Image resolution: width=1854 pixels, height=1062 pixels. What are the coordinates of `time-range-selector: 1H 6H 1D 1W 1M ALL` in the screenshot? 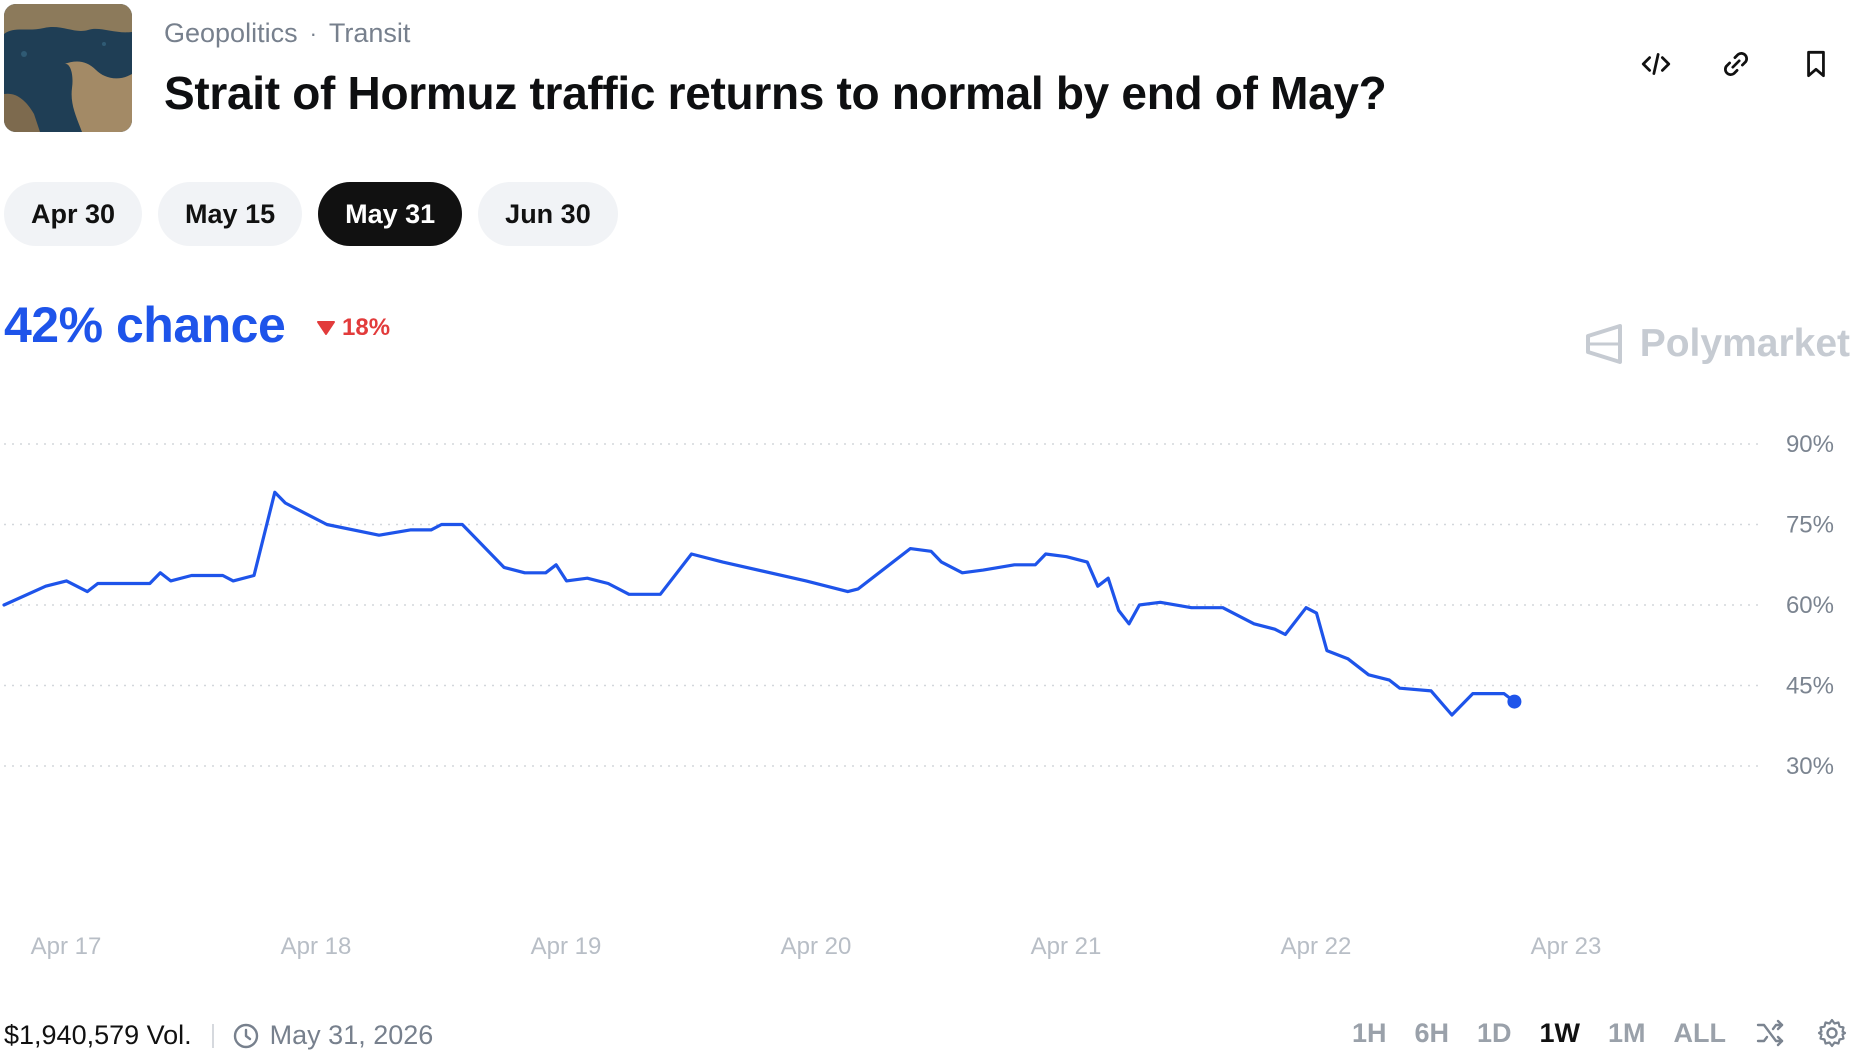 It's located at (1601, 1033).